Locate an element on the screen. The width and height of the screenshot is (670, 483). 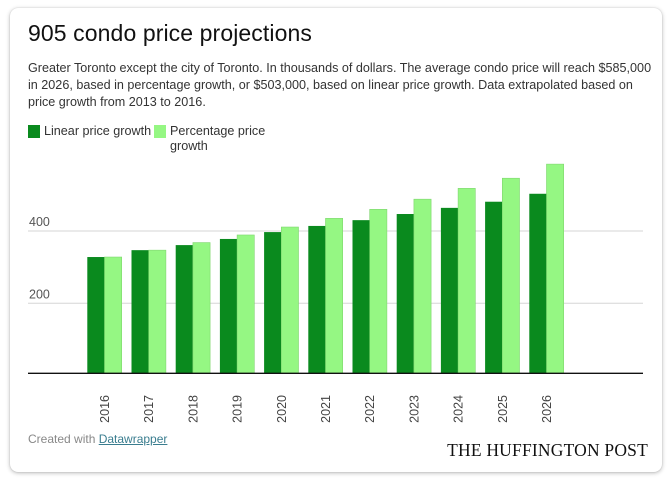
y-tick-label: 200 is located at coordinates (39, 294).